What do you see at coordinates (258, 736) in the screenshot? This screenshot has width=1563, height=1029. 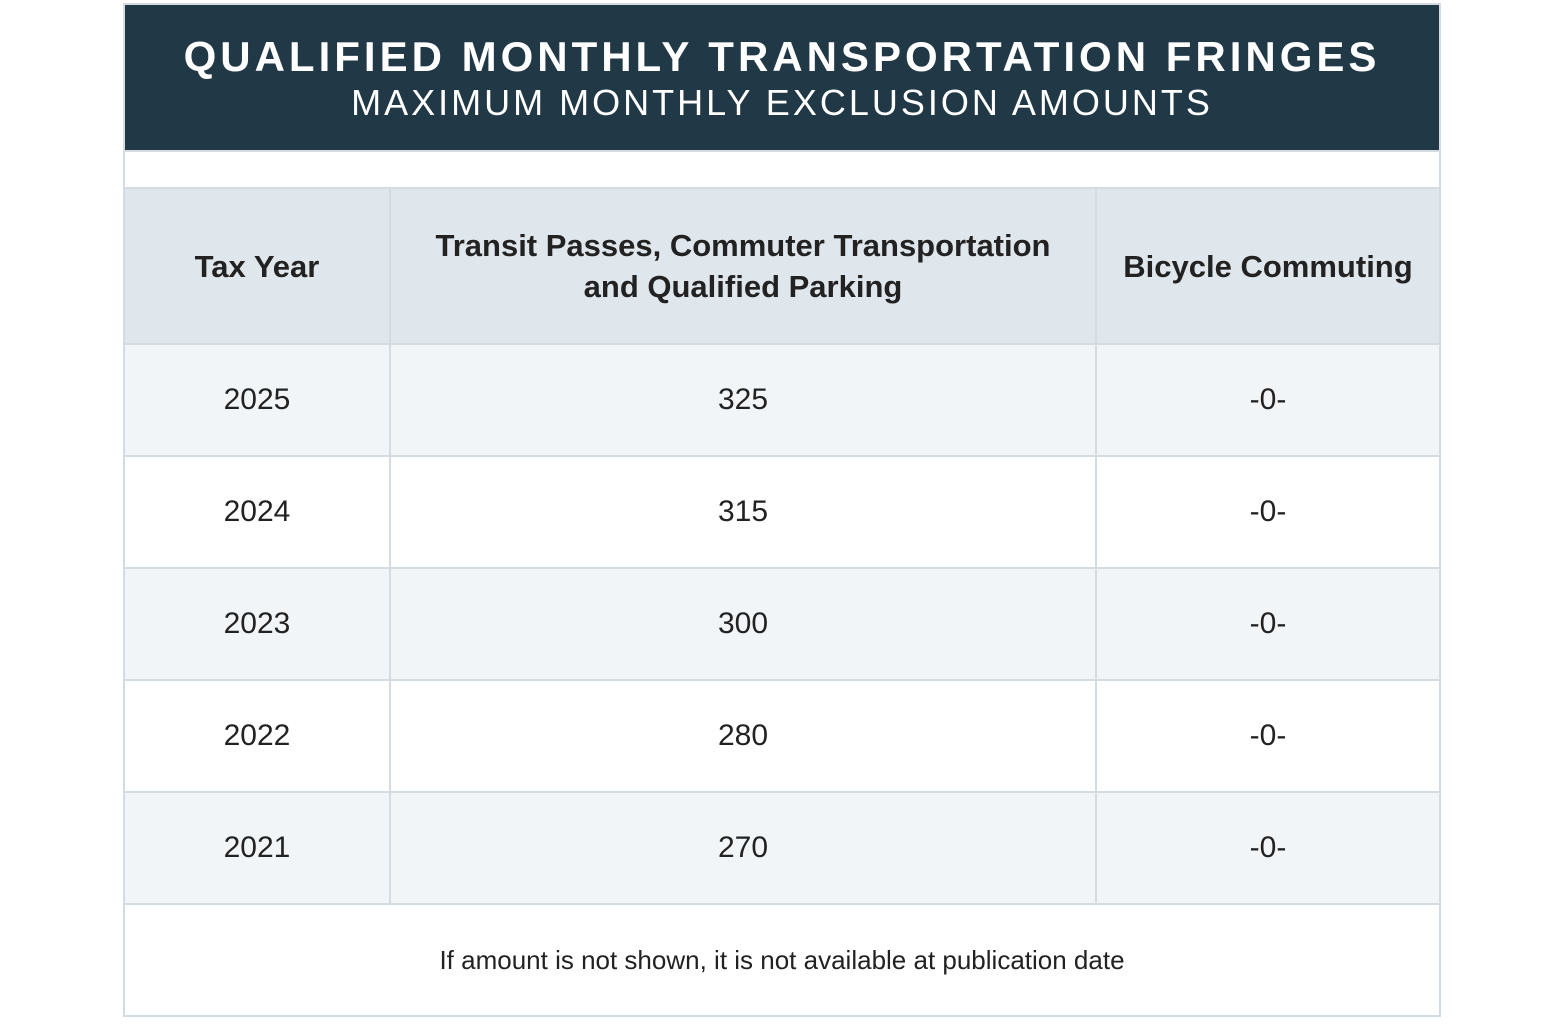 I see `cell-tax-year: 2022` at bounding box center [258, 736].